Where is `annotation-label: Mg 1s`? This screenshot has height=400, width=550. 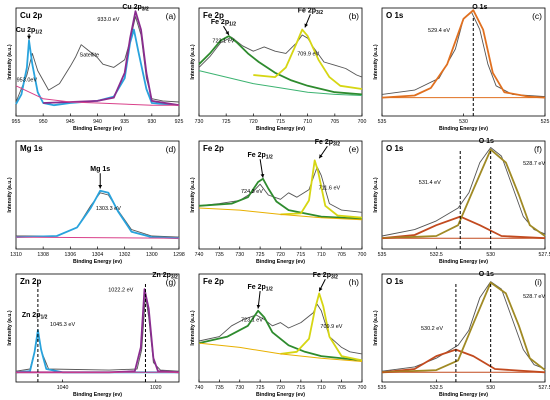
annotation-label: Mg 1s is located at coordinates (100, 169).